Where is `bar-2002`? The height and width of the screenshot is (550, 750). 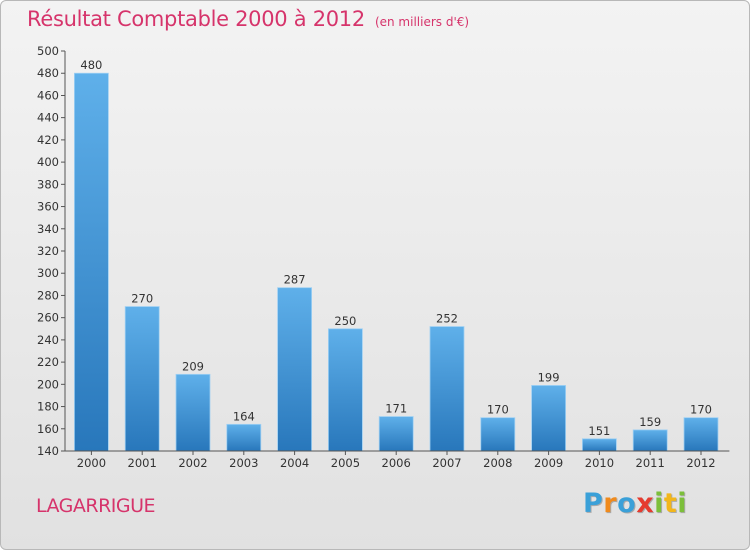
bar-2002 is located at coordinates (193, 412).